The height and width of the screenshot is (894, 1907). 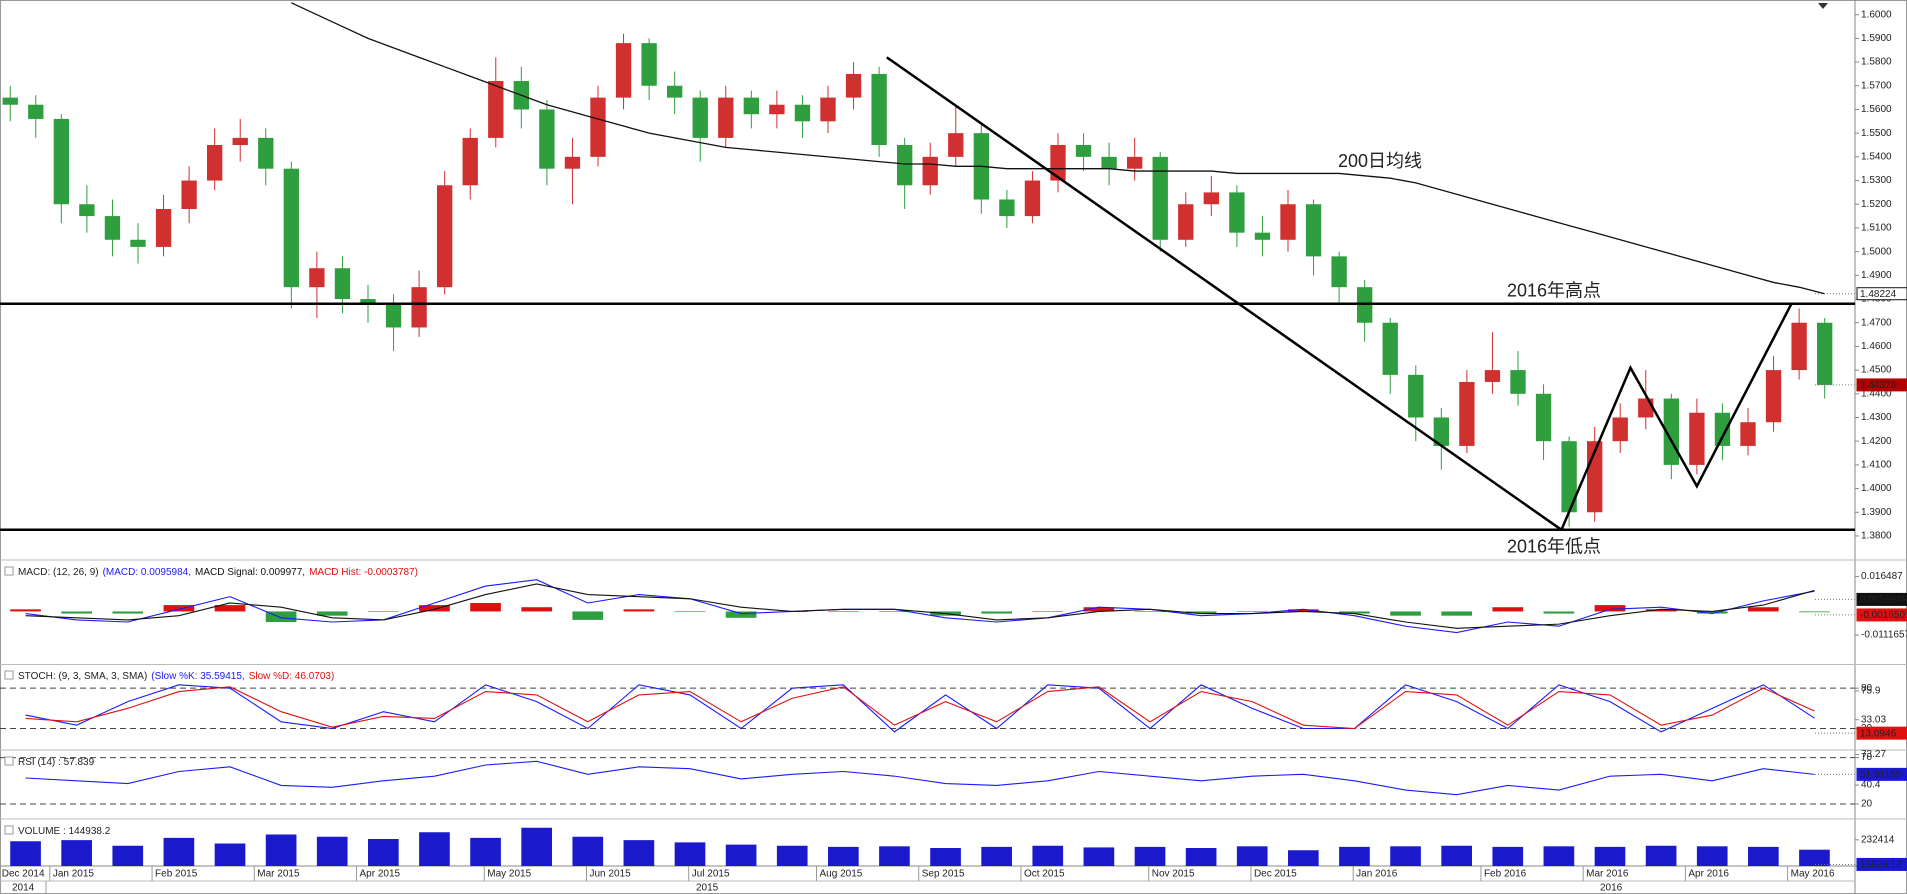 What do you see at coordinates (1873, 754) in the screenshot?
I see `y-tick-label: 73.27` at bounding box center [1873, 754].